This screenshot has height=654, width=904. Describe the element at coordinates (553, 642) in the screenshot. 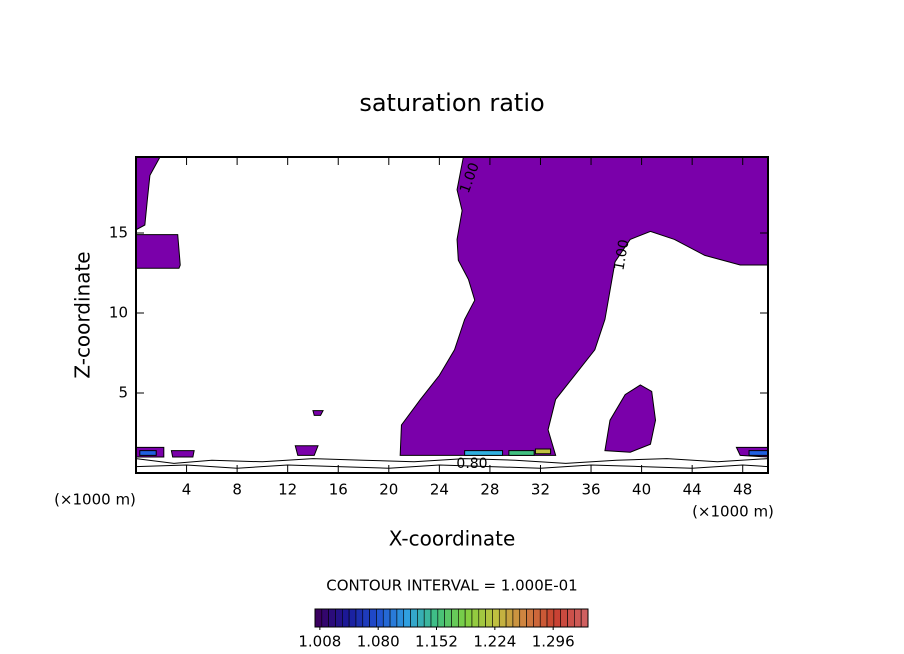

I see `colorbar-label: 1.296` at that location.